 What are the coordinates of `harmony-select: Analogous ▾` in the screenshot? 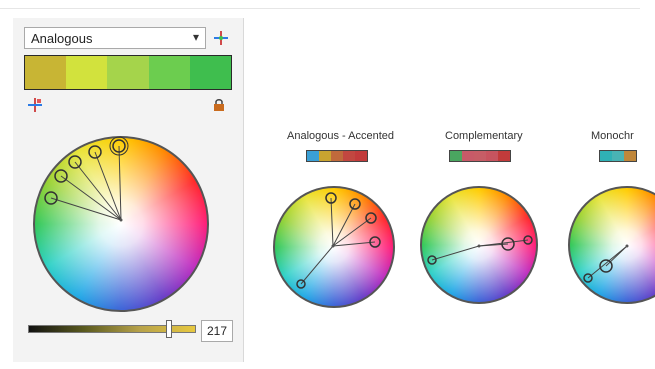 It's located at (115, 38).